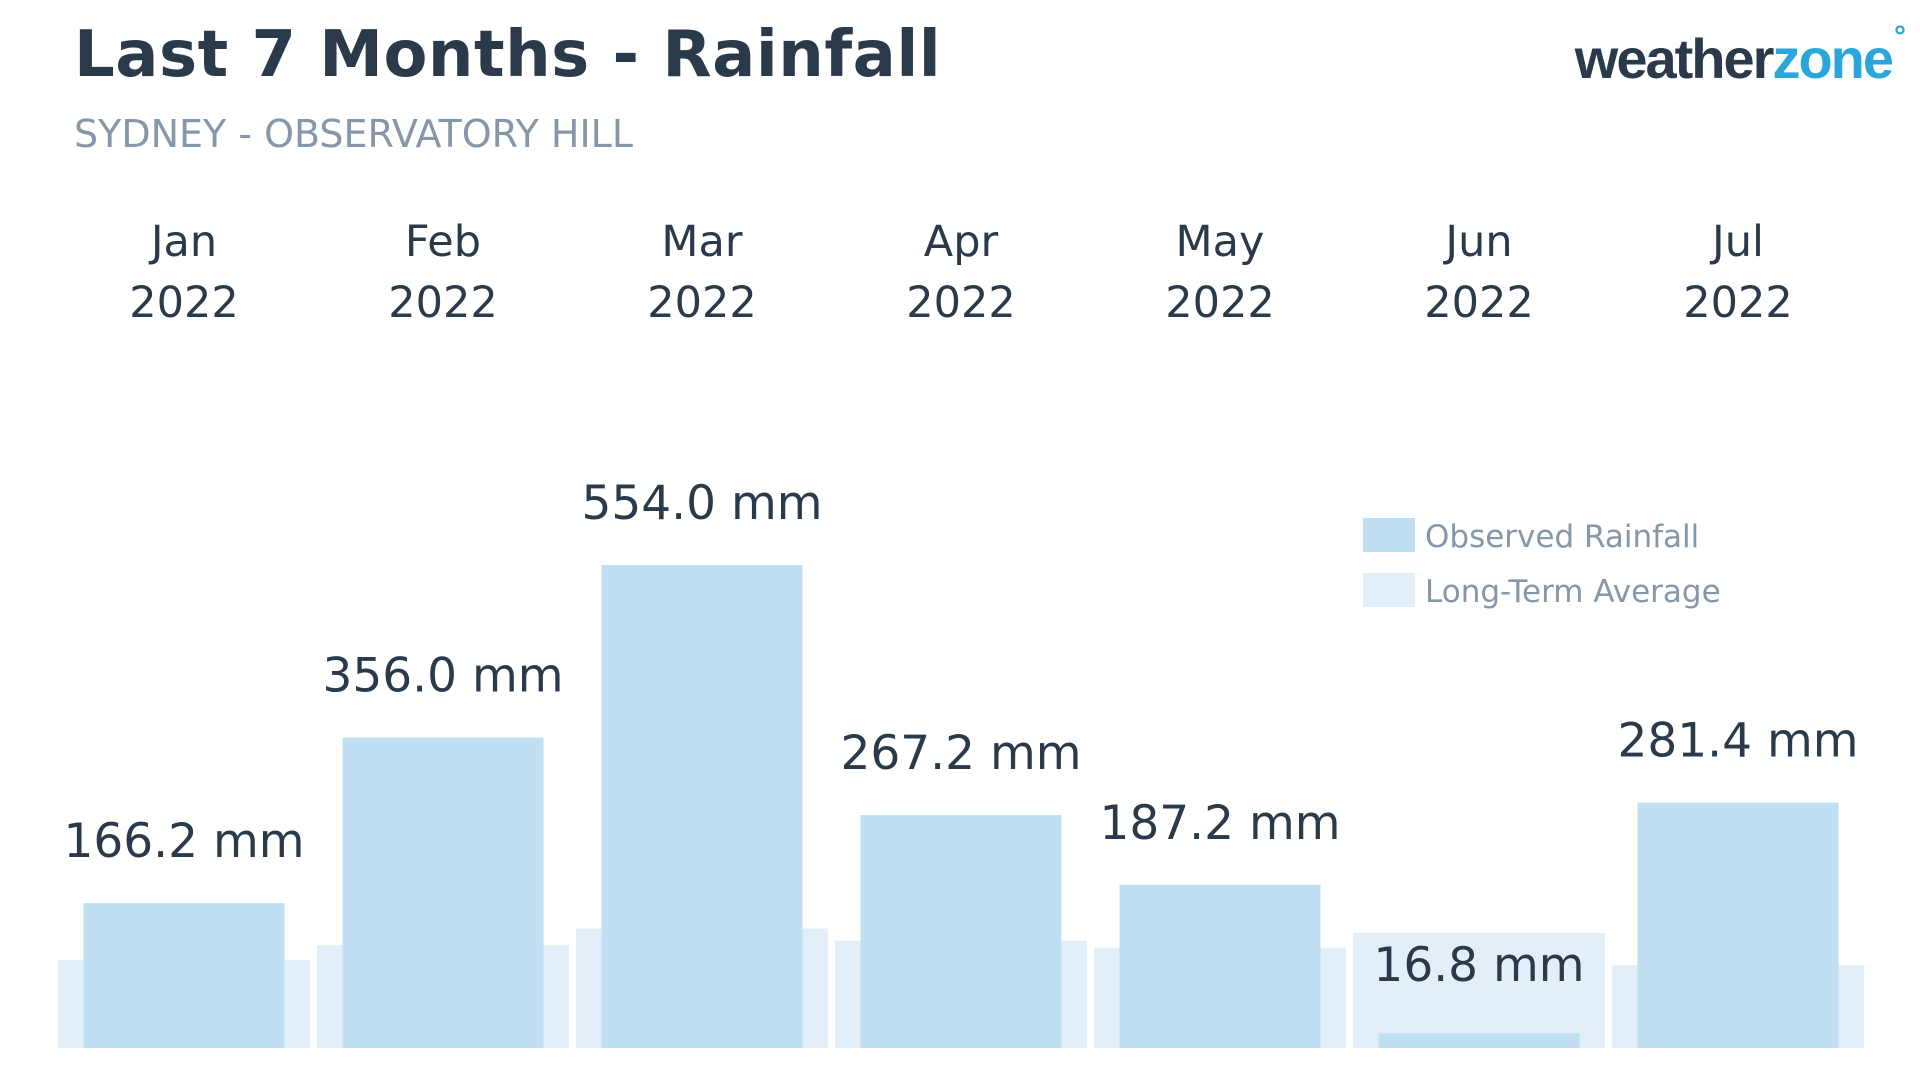 The height and width of the screenshot is (1080, 1920). Describe the element at coordinates (1562, 537) in the screenshot. I see `legend-label-observed: Observed Rainfall` at that location.